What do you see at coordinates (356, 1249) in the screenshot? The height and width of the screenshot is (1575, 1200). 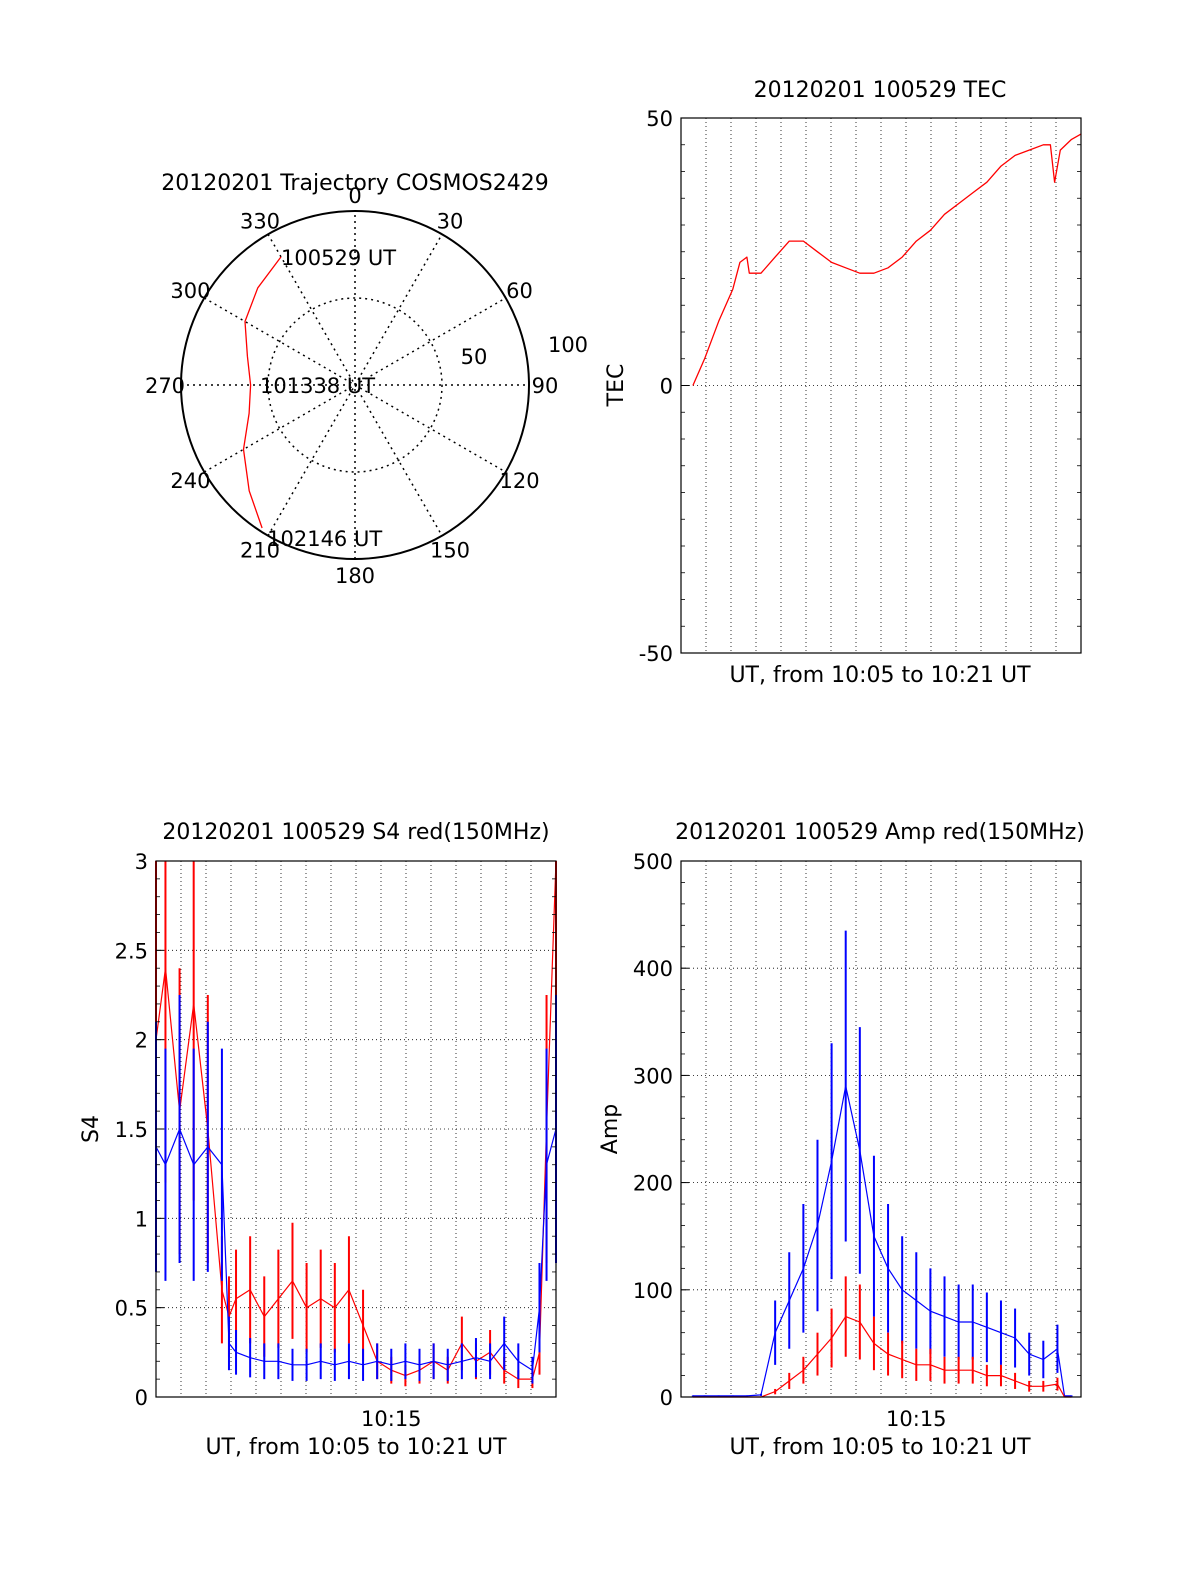 I see `series-line-secondary` at bounding box center [356, 1249].